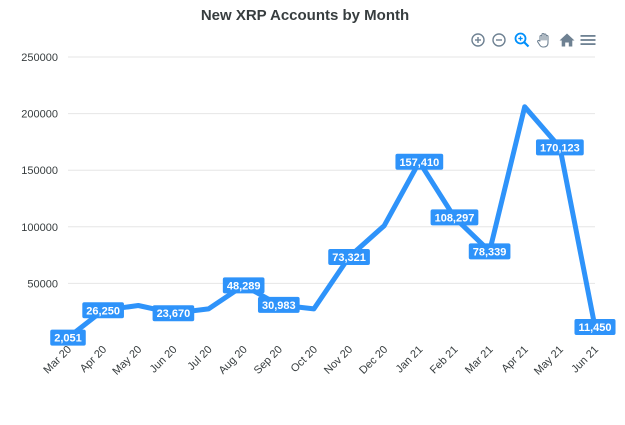 The height and width of the screenshot is (425, 625). What do you see at coordinates (567, 40) in the screenshot?
I see `reset-home-icon` at bounding box center [567, 40].